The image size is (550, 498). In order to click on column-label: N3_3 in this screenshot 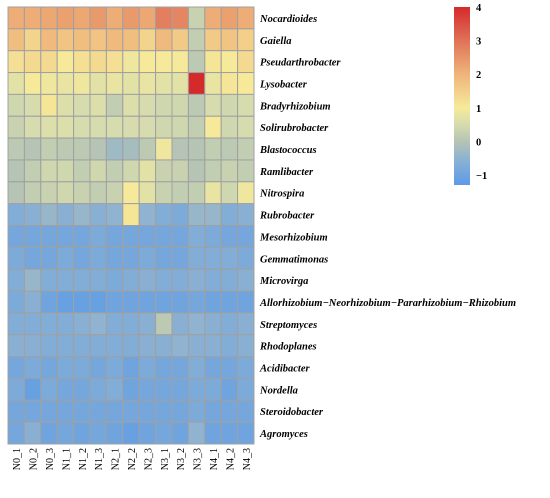, I will do `click(198, 459)`.